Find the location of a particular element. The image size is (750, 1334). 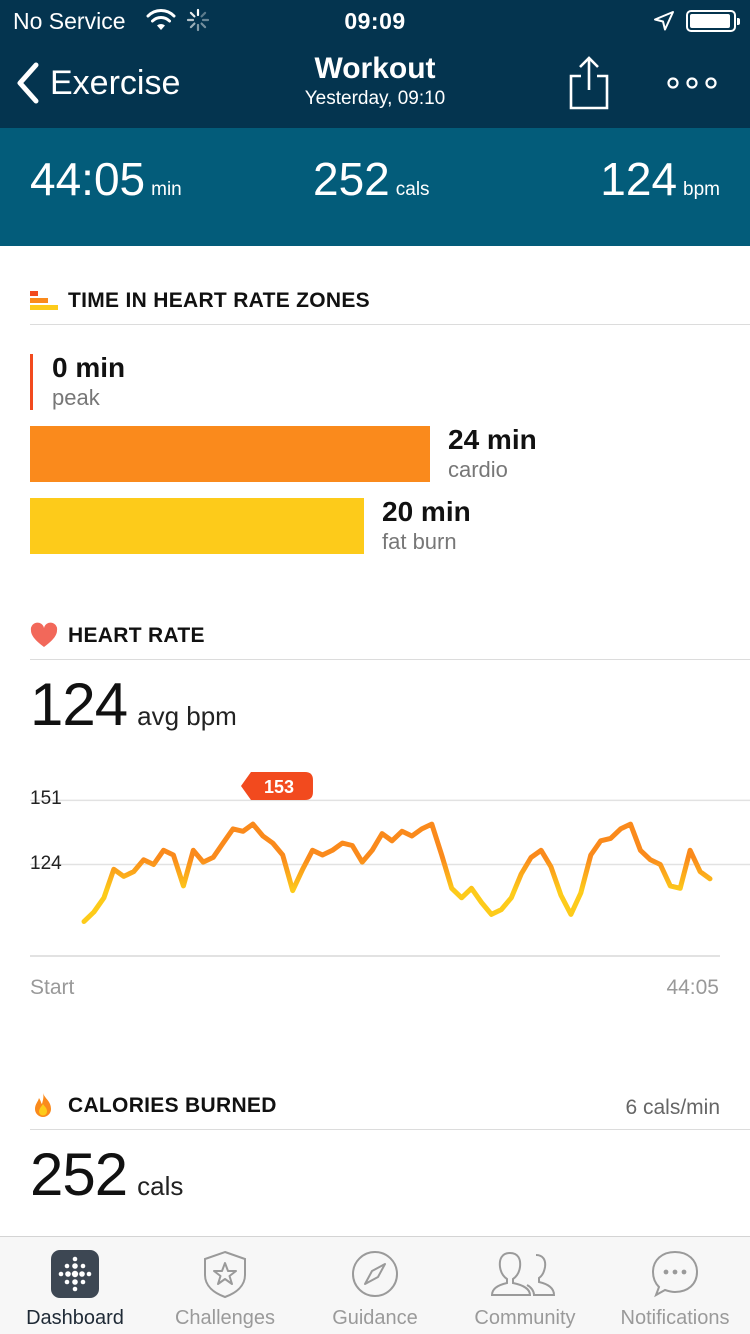

zone-fat-burn-bar is located at coordinates (197, 526).